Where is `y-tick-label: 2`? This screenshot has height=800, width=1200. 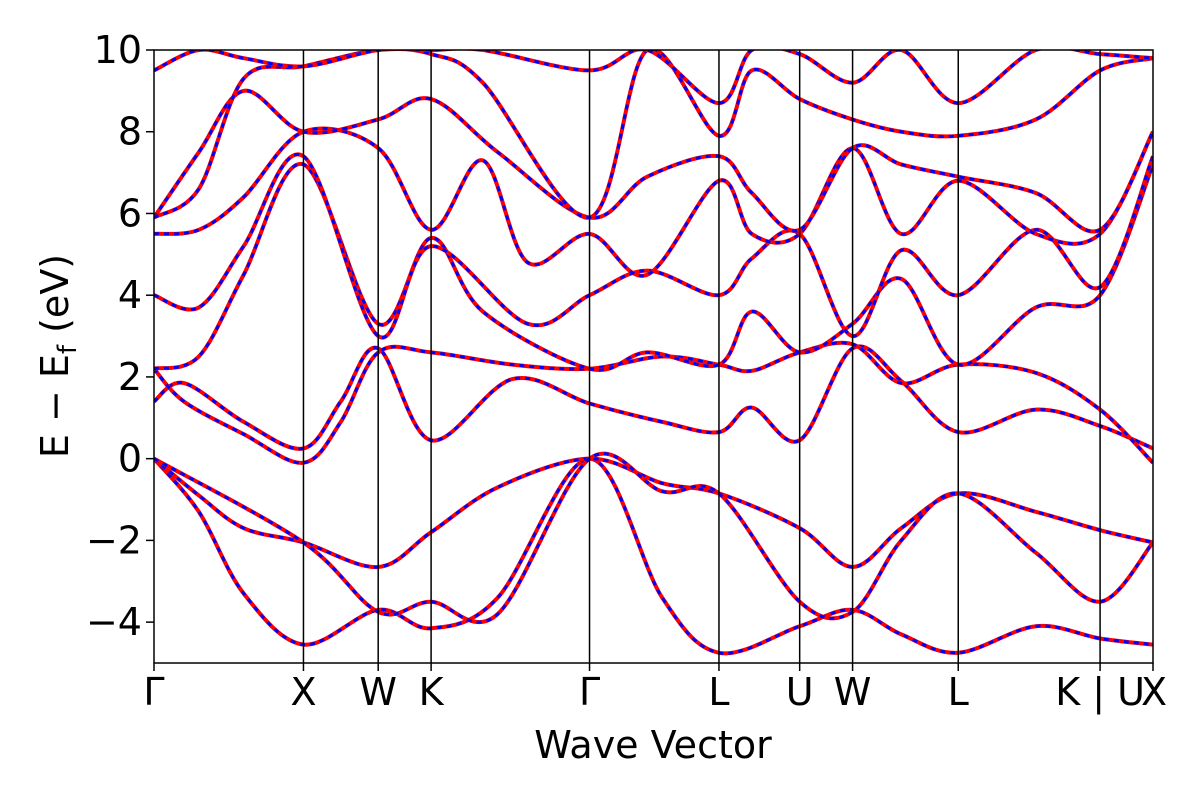 y-tick-label: 2 is located at coordinates (130, 377).